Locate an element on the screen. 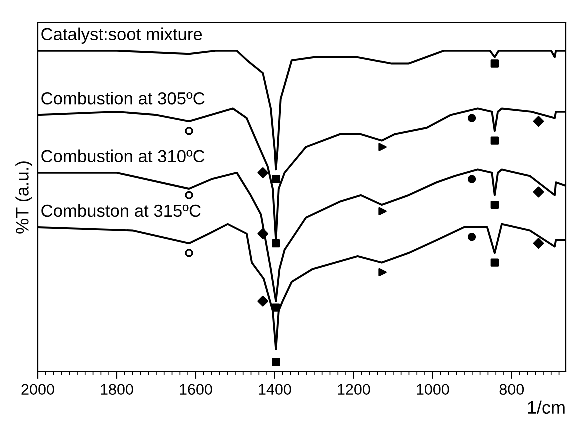 This screenshot has width=574, height=426. x-tick-label: 1200 is located at coordinates (354, 390).